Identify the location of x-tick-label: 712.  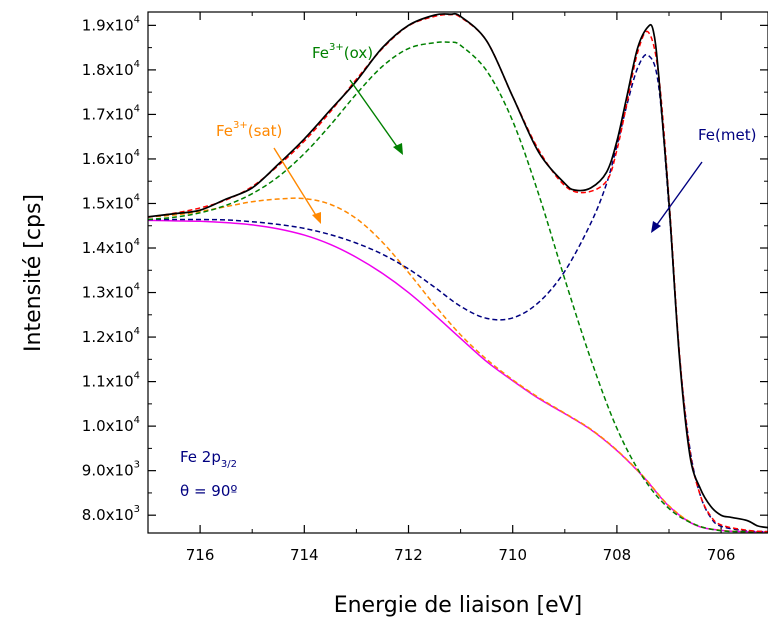
(408, 555).